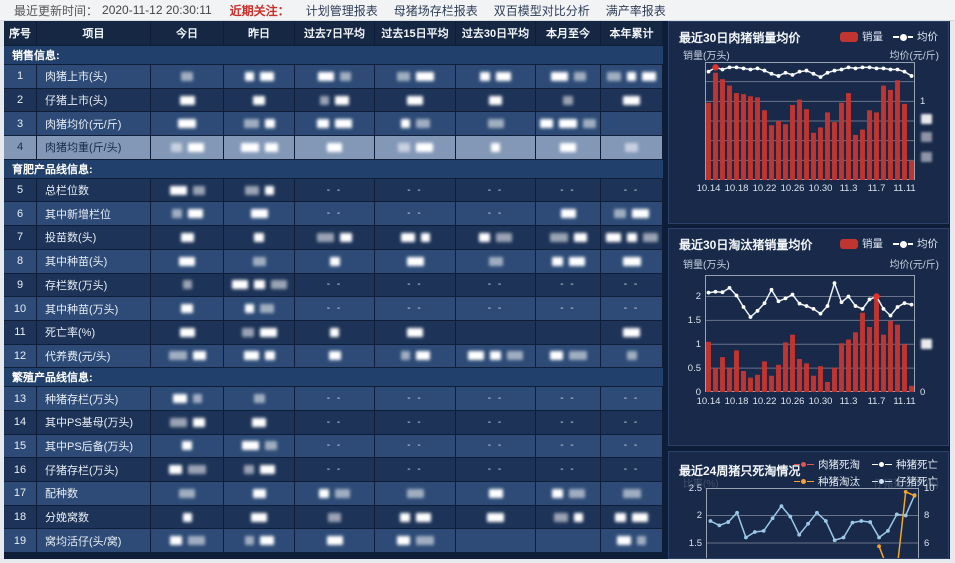 This screenshot has width=955, height=563. Describe the element at coordinates (820, 401) in the screenshot. I see `x-axis-tick-label: 10.30` at that location.